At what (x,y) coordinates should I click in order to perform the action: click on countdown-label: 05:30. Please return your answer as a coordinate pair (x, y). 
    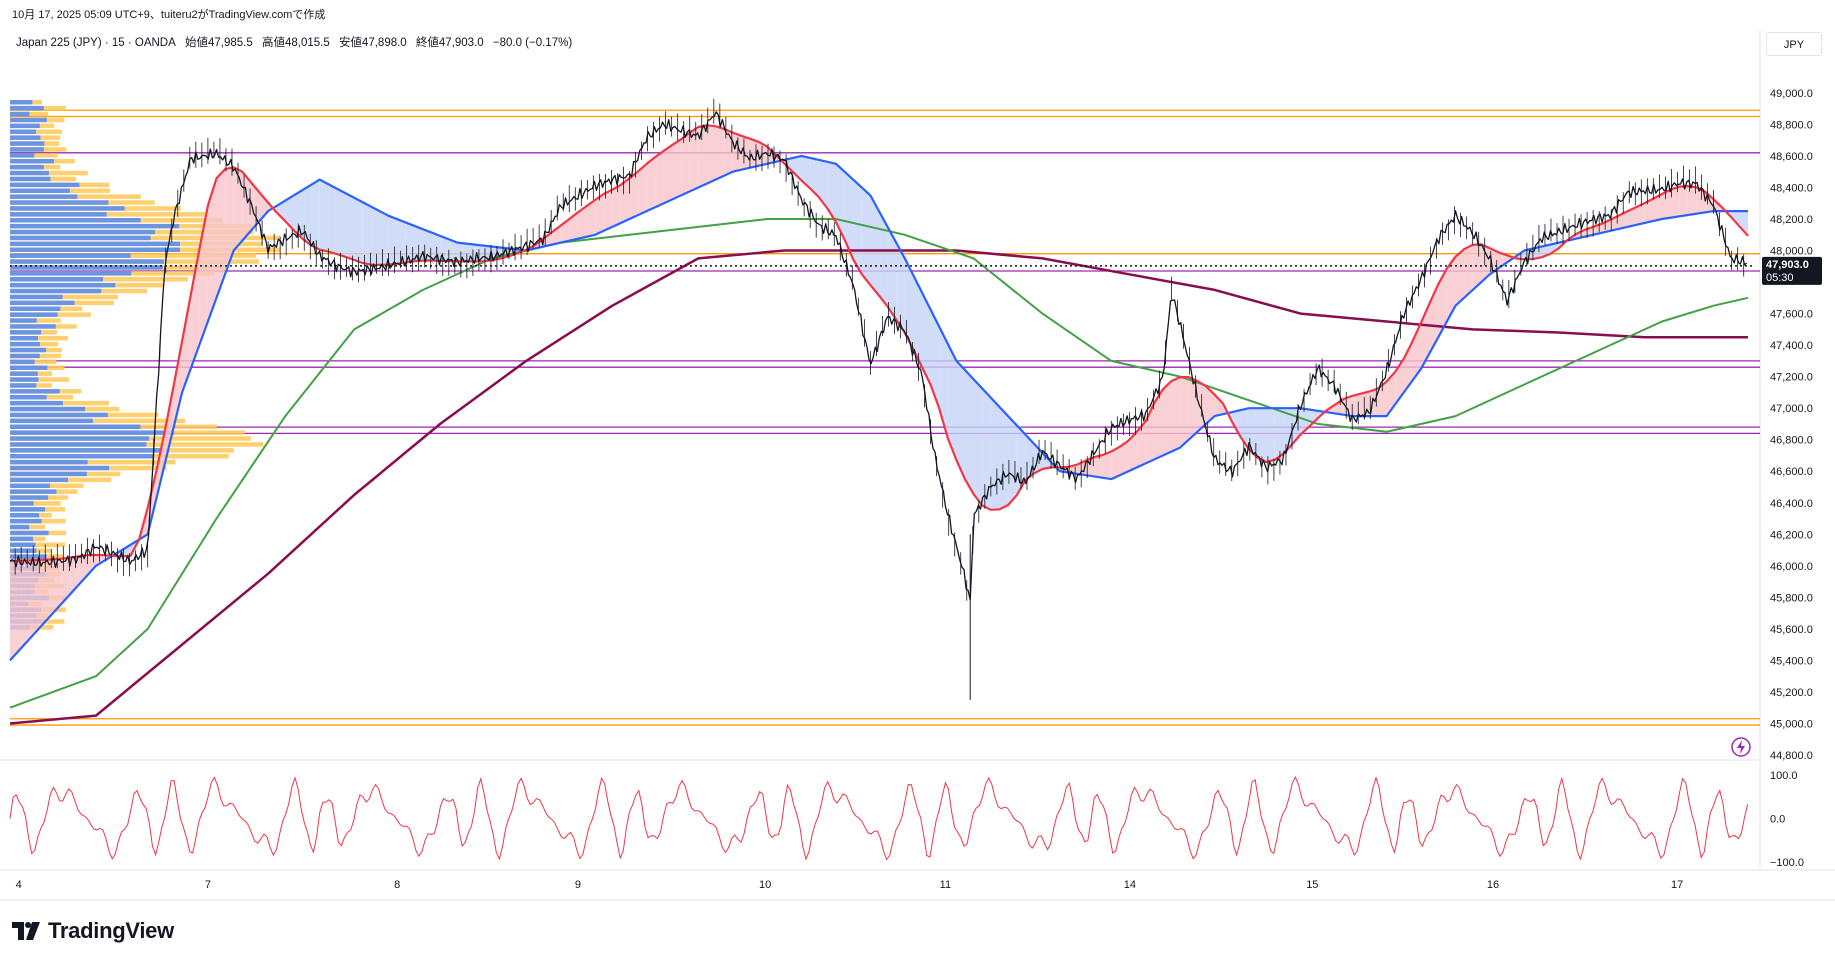
    Looking at the image, I should click on (1780, 278).